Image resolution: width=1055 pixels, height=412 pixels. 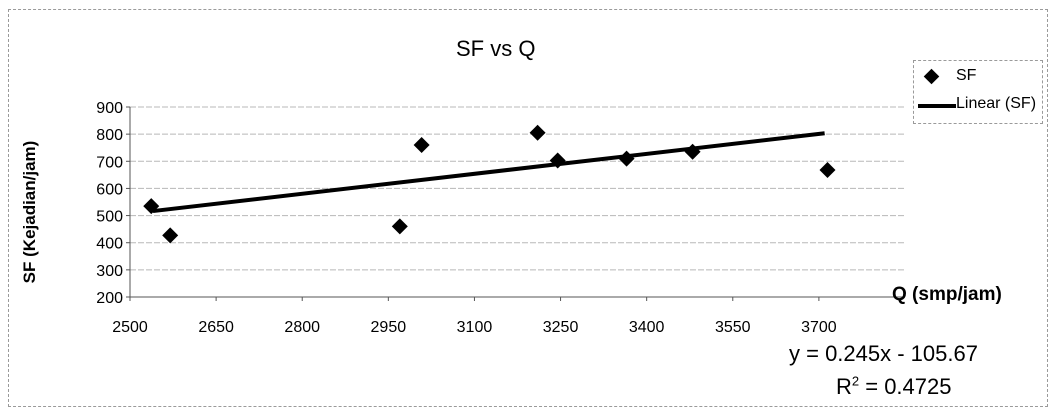 I want to click on x-tick-label: 3100, so click(x=475, y=327).